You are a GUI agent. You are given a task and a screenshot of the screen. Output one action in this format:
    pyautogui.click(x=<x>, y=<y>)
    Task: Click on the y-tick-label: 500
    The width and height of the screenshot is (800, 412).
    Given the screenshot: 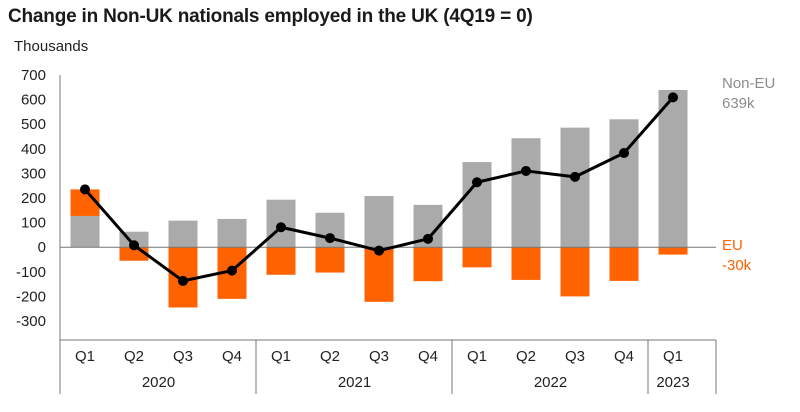 What is the action you would take?
    pyautogui.click(x=33, y=124)
    